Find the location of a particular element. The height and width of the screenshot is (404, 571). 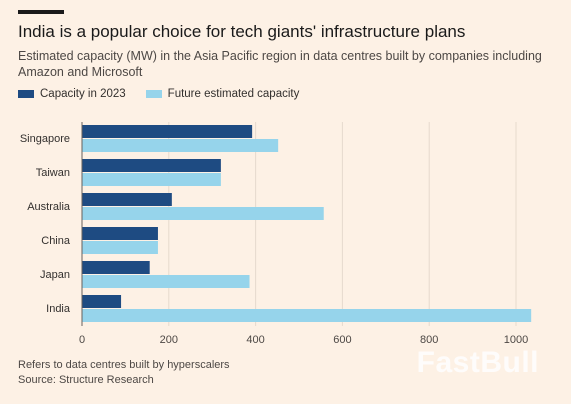

watermark-logo: FastBull is located at coordinates (477, 362).